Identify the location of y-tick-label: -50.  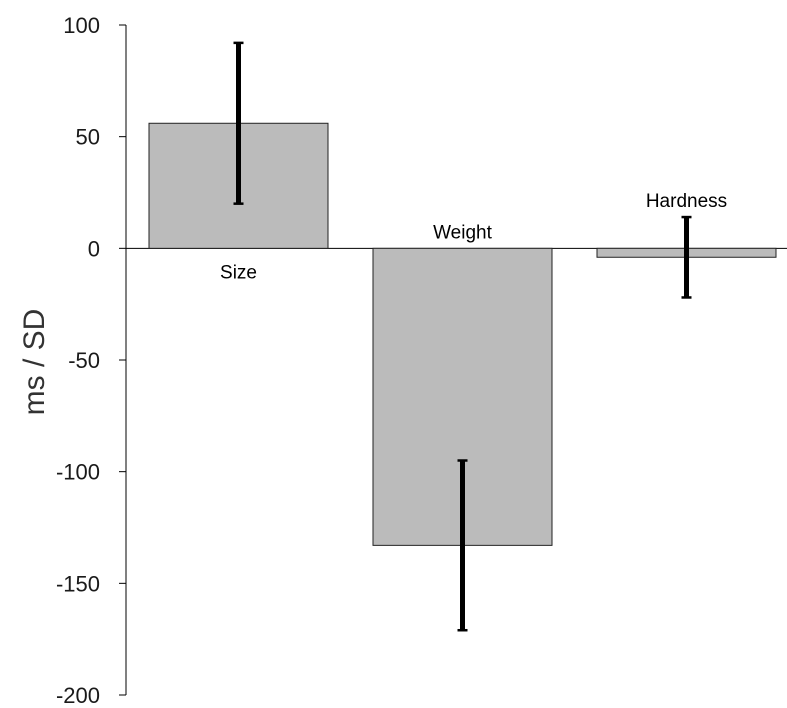
(84, 360).